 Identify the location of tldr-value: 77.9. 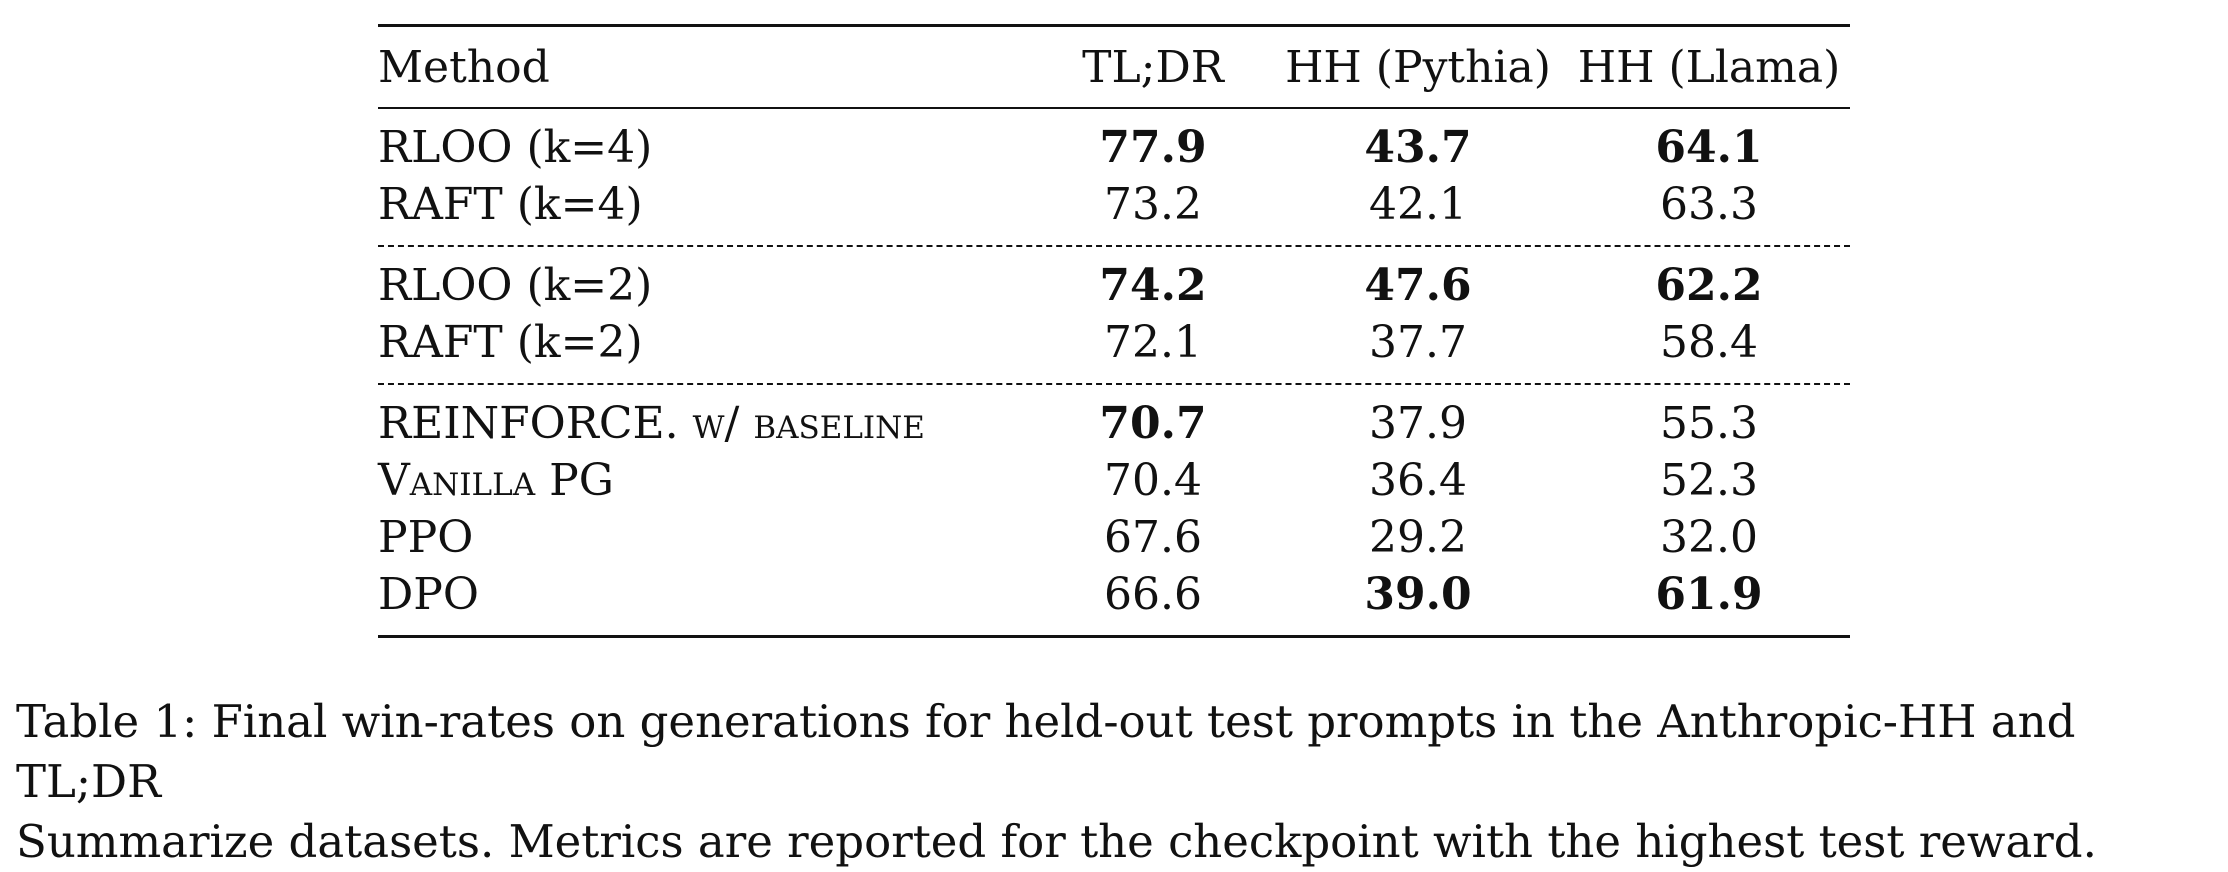
(1153, 147).